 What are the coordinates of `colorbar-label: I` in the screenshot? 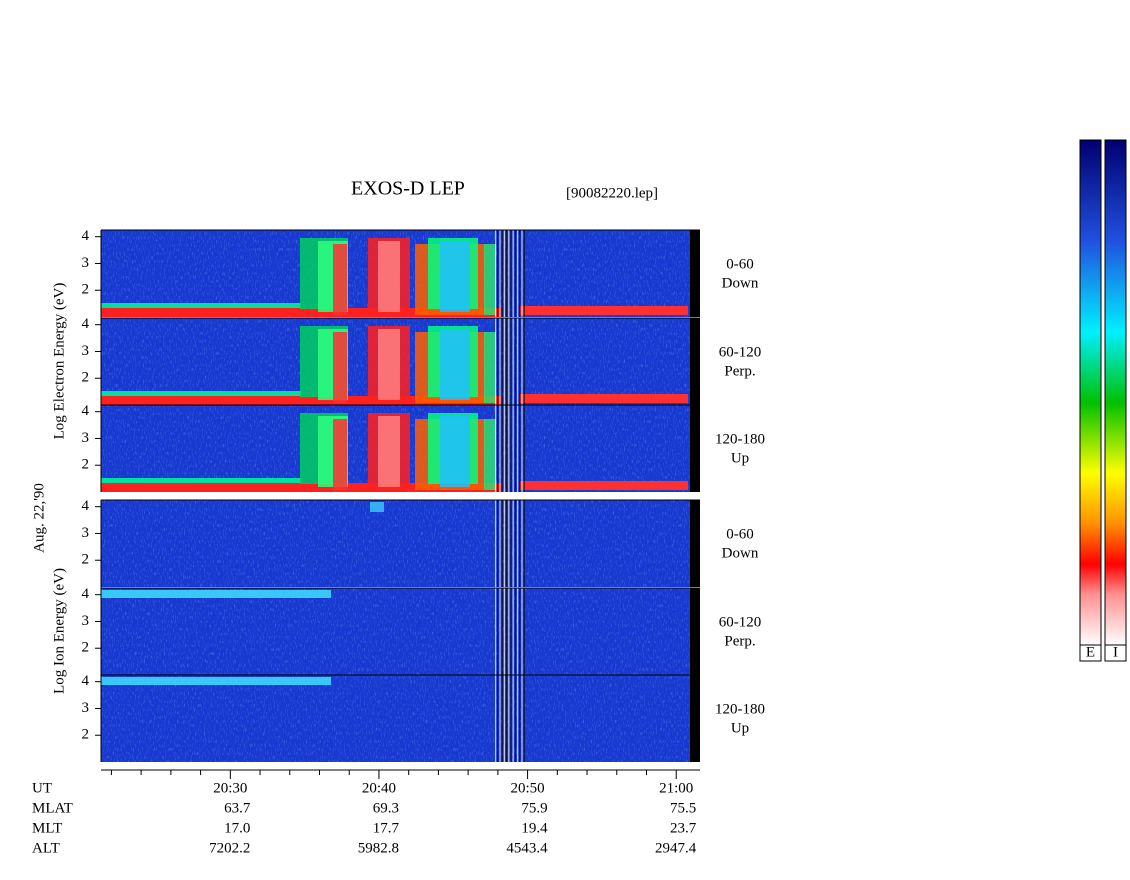 It's located at (1115, 652).